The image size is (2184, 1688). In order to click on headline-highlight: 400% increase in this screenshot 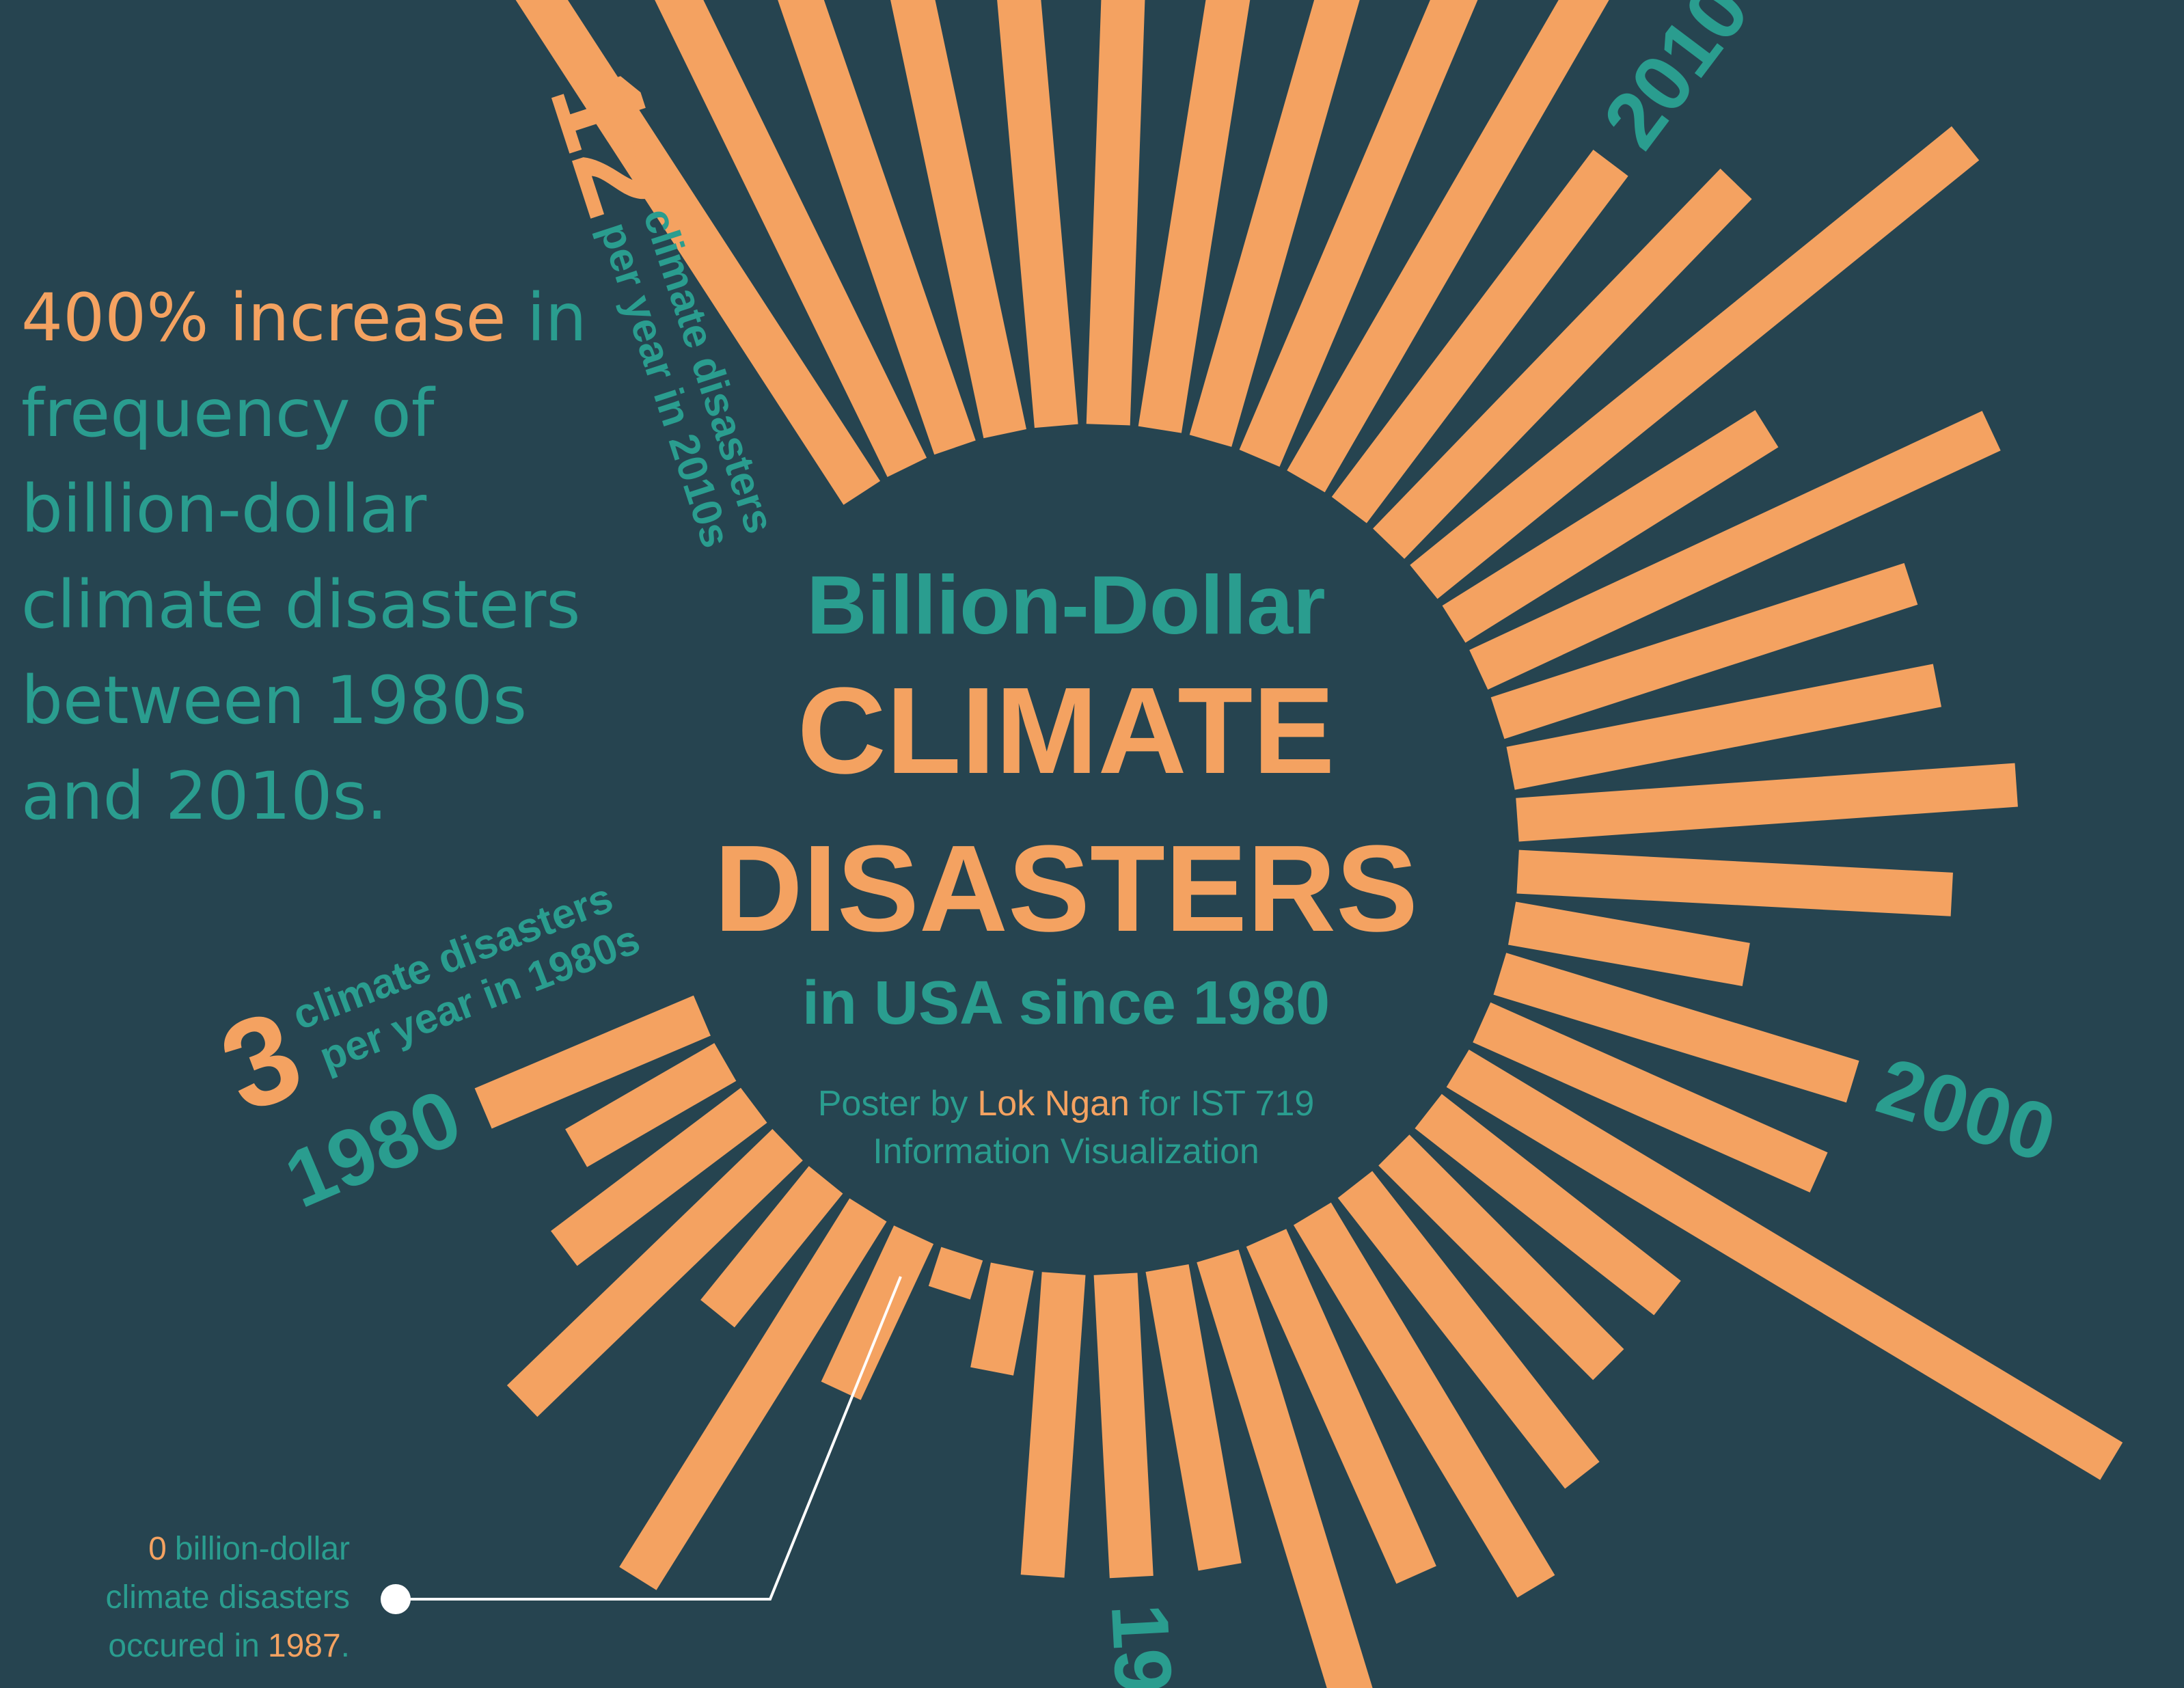, I will do `click(263, 318)`.